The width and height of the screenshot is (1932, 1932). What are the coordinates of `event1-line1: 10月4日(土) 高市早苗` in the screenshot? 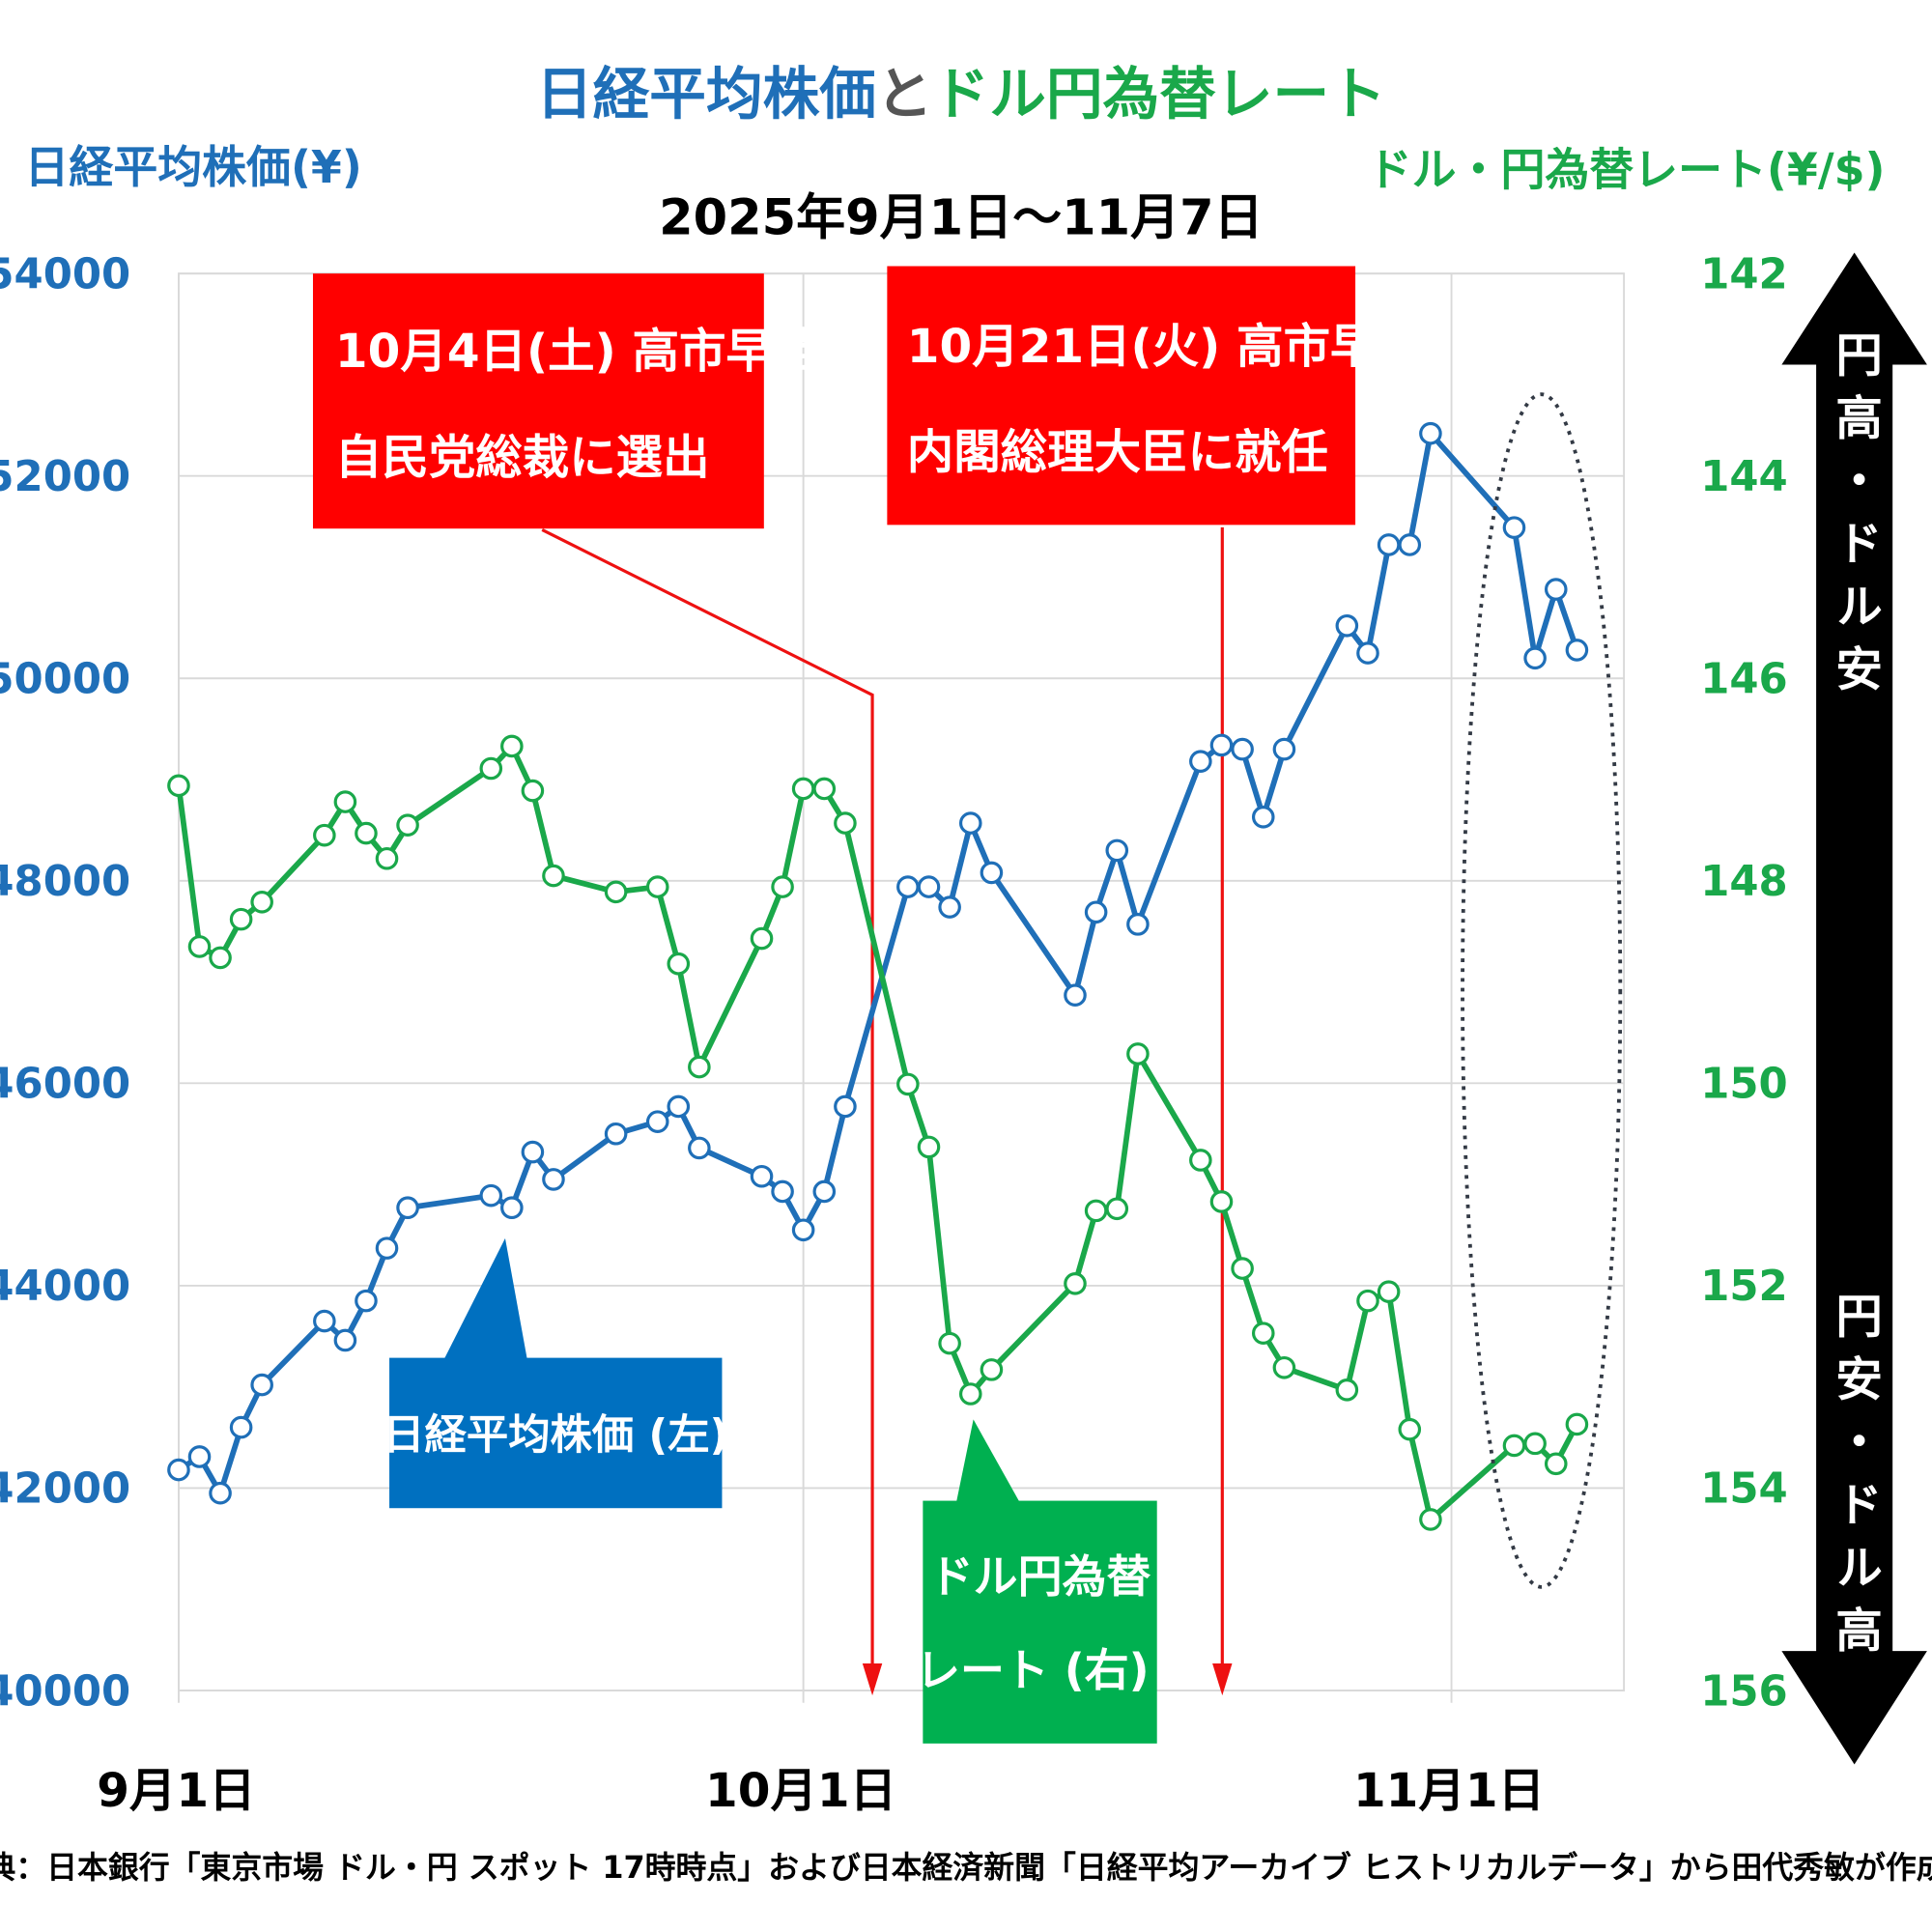 It's located at (577, 352).